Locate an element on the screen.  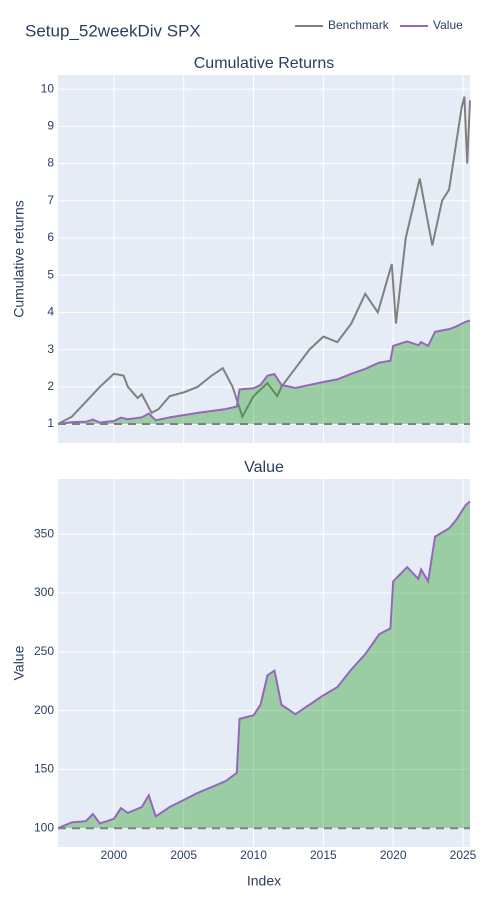
subplot-title: Value is located at coordinates (264, 467).